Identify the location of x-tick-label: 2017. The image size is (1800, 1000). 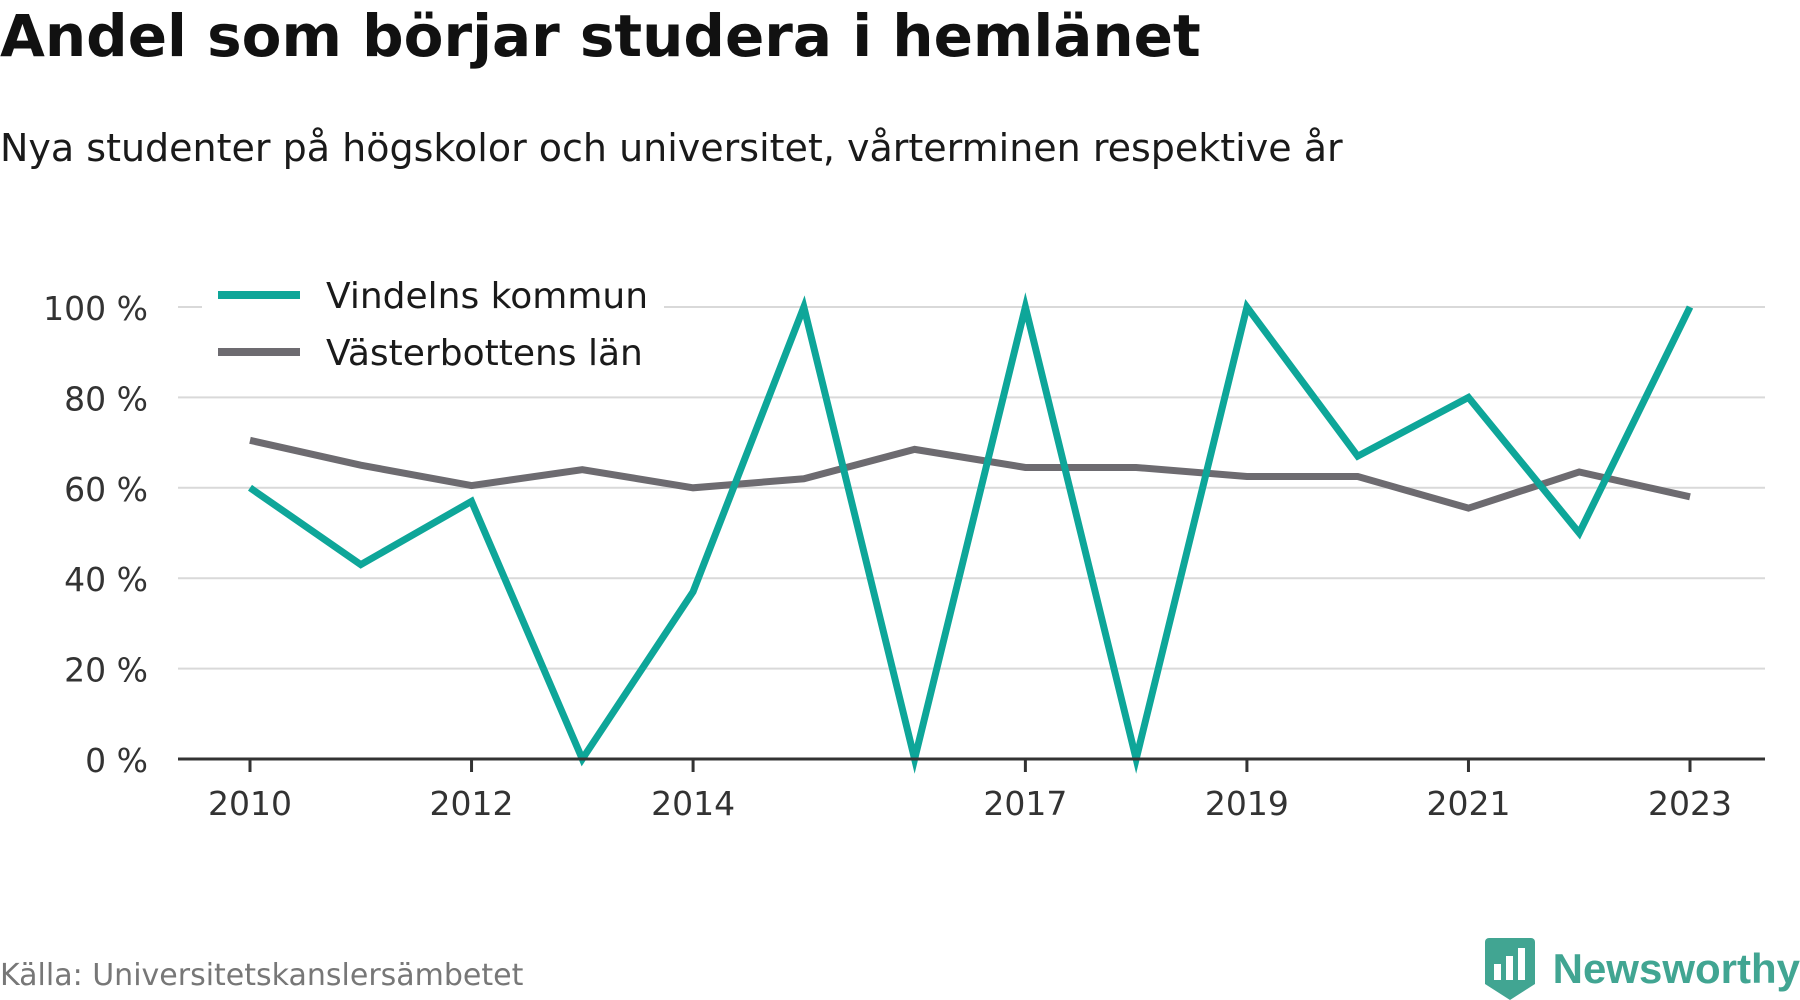
(1025, 803).